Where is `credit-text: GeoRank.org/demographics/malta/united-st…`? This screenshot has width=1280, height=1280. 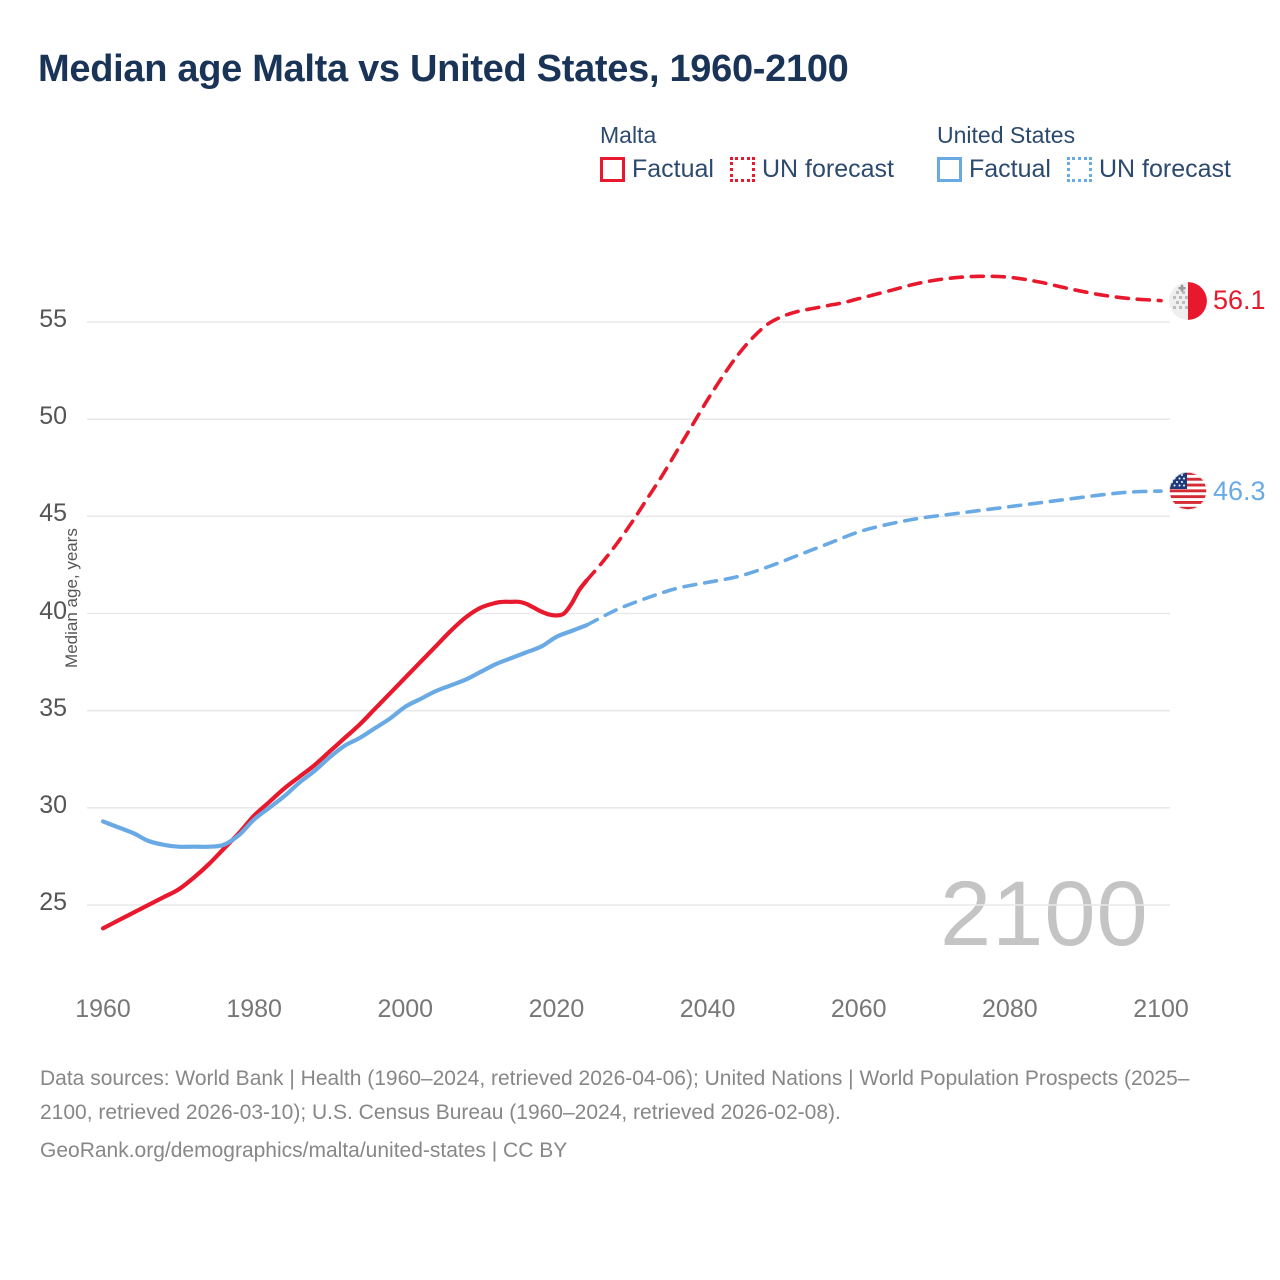 credit-text: GeoRank.org/demographics/malta/united-st… is located at coordinates (304, 1150).